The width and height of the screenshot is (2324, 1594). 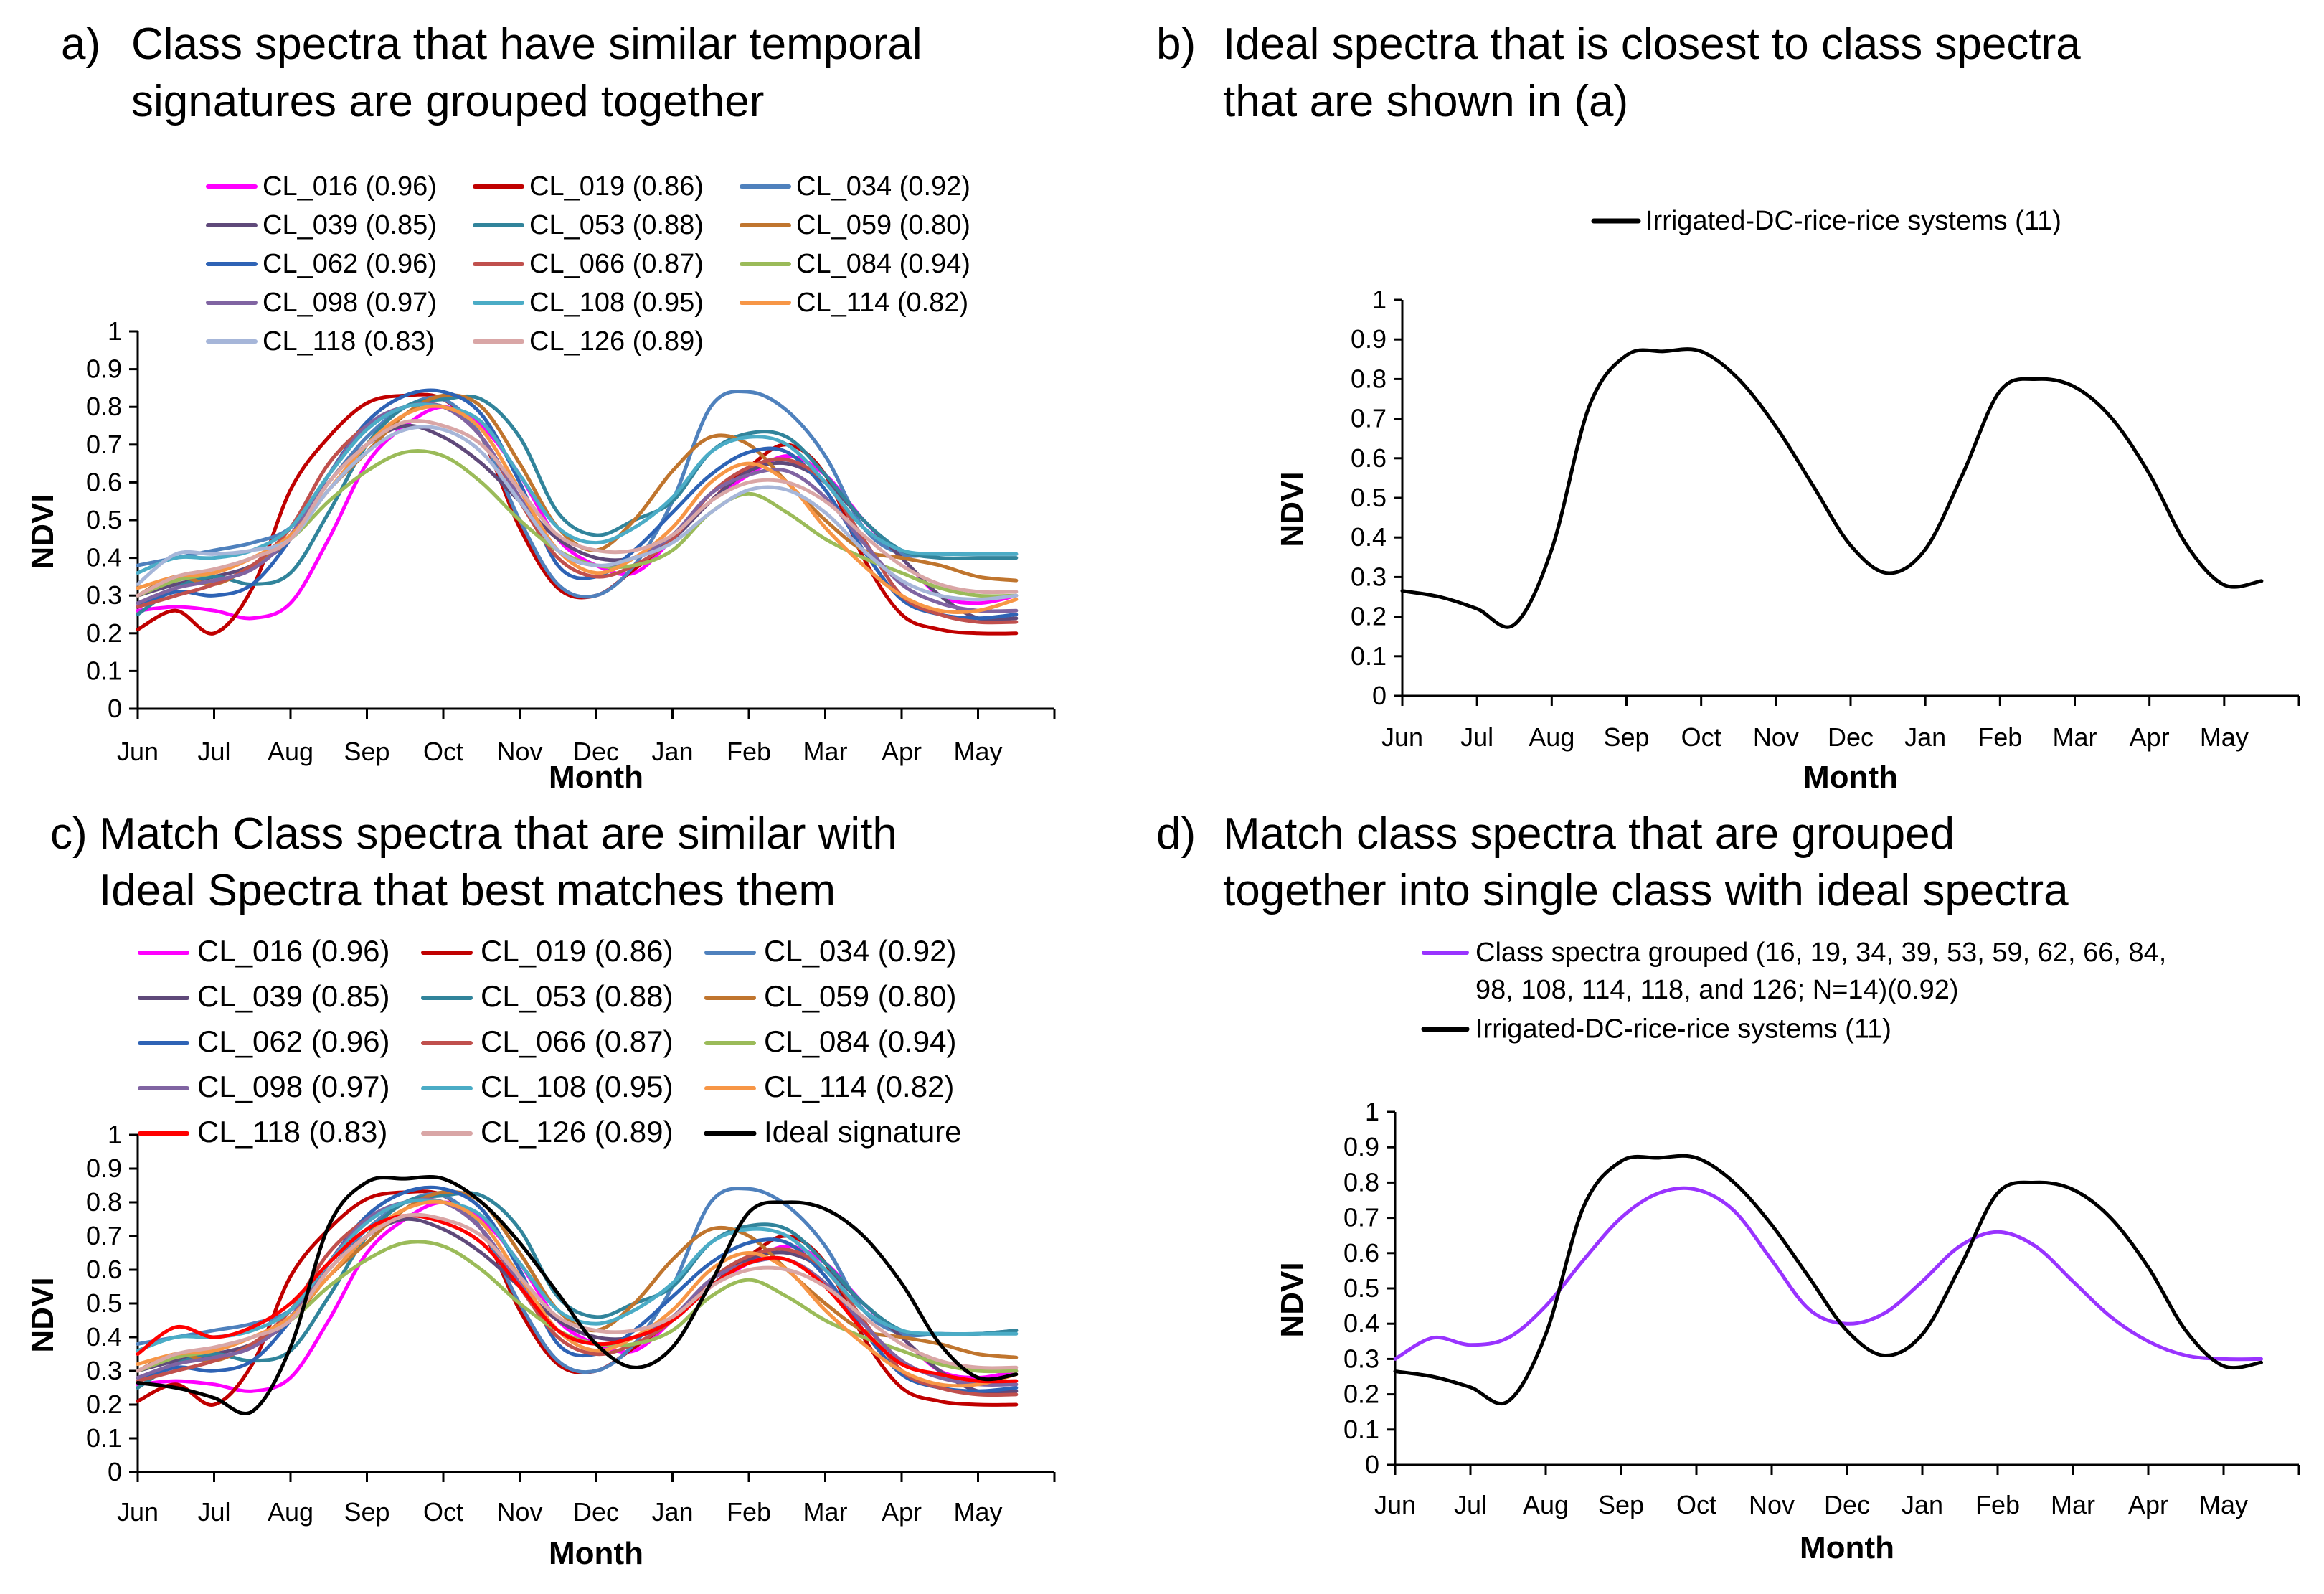 What do you see at coordinates (350, 225) in the screenshot?
I see `legend-entry-label: CL_039 (0.85)` at bounding box center [350, 225].